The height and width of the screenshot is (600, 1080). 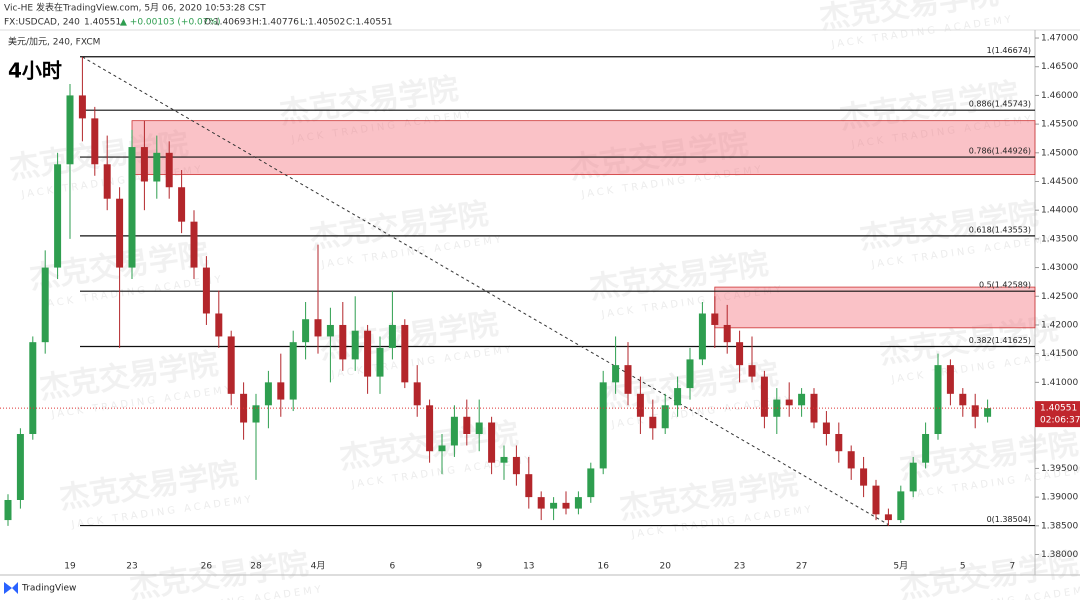 I want to click on countdown: 02:06:37, so click(x=1060, y=421).